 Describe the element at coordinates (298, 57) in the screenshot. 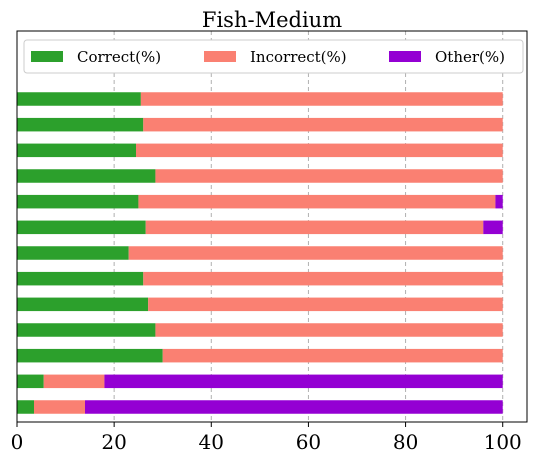

I see `legend-label: Incorrect(%)` at that location.